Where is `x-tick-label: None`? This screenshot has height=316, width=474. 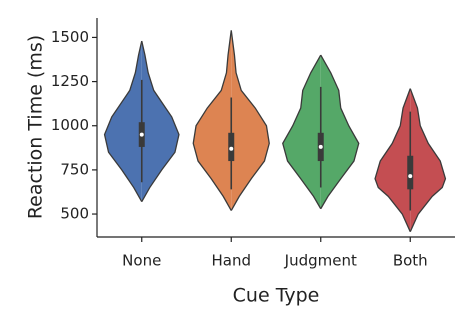 x-tick-label: None is located at coordinates (141, 261).